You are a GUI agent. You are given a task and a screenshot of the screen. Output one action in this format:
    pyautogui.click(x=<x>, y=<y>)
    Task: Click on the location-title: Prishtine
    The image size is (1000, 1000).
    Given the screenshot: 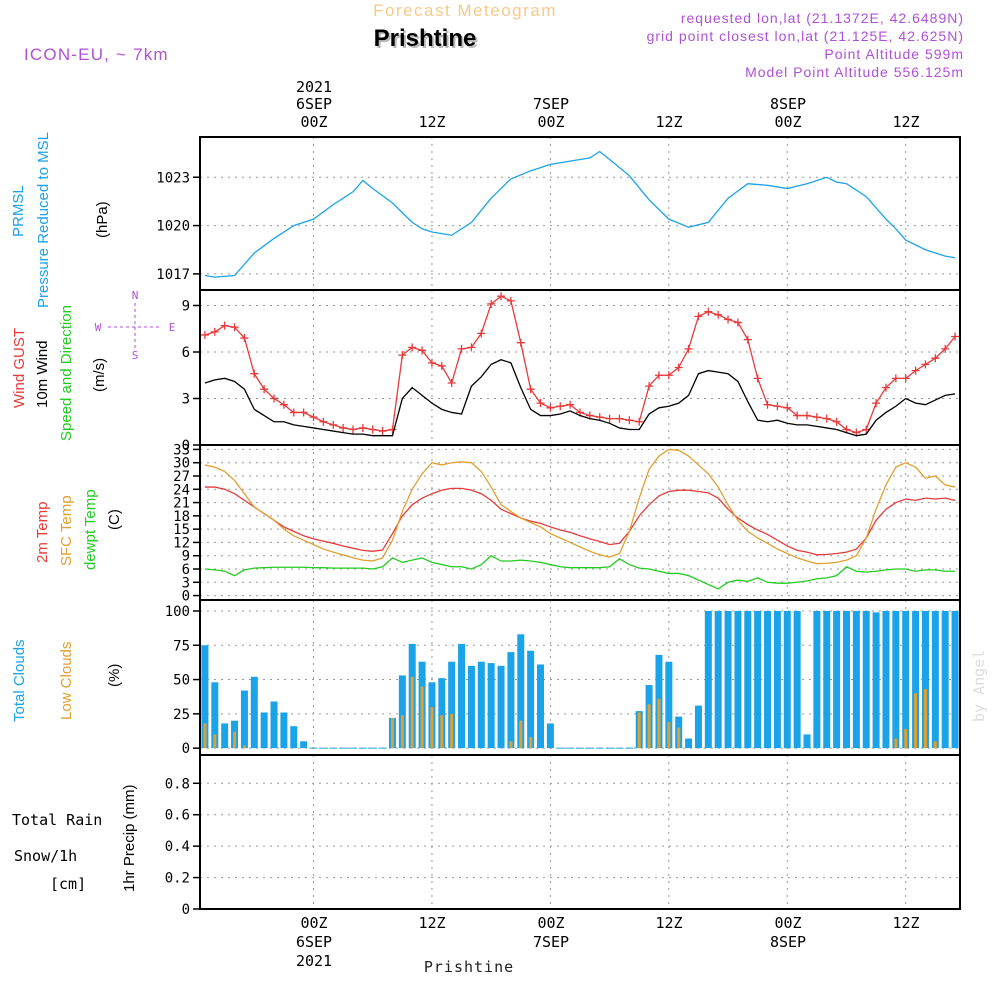 What is the action you would take?
    pyautogui.click(x=425, y=38)
    